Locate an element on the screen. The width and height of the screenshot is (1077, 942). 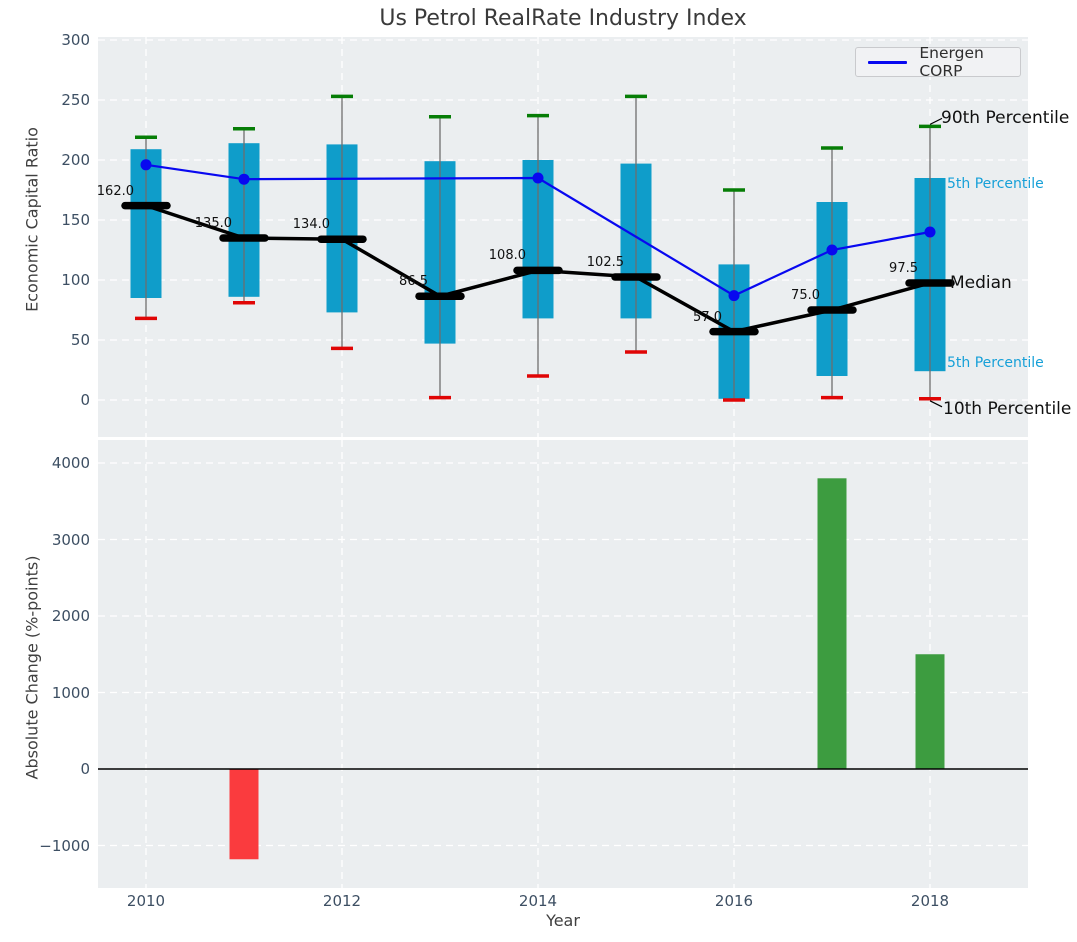
x-tick-label: 2016 is located at coordinates (734, 901).